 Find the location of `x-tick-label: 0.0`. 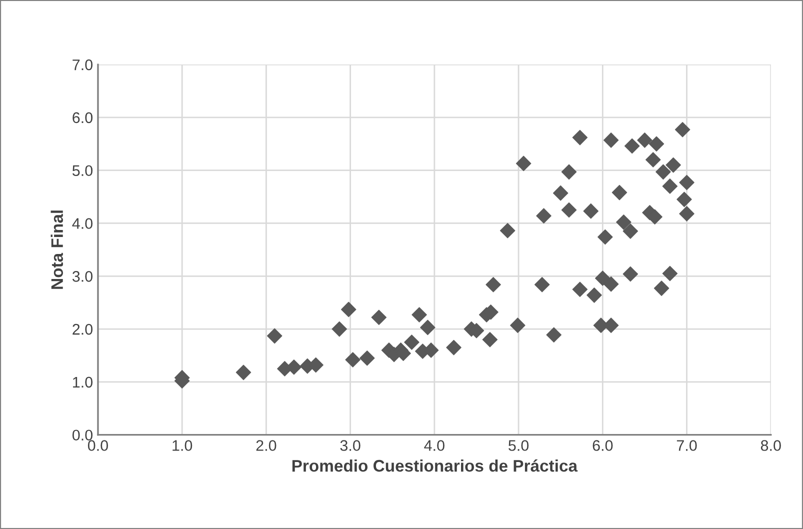

x-tick-label: 0.0 is located at coordinates (98, 445).